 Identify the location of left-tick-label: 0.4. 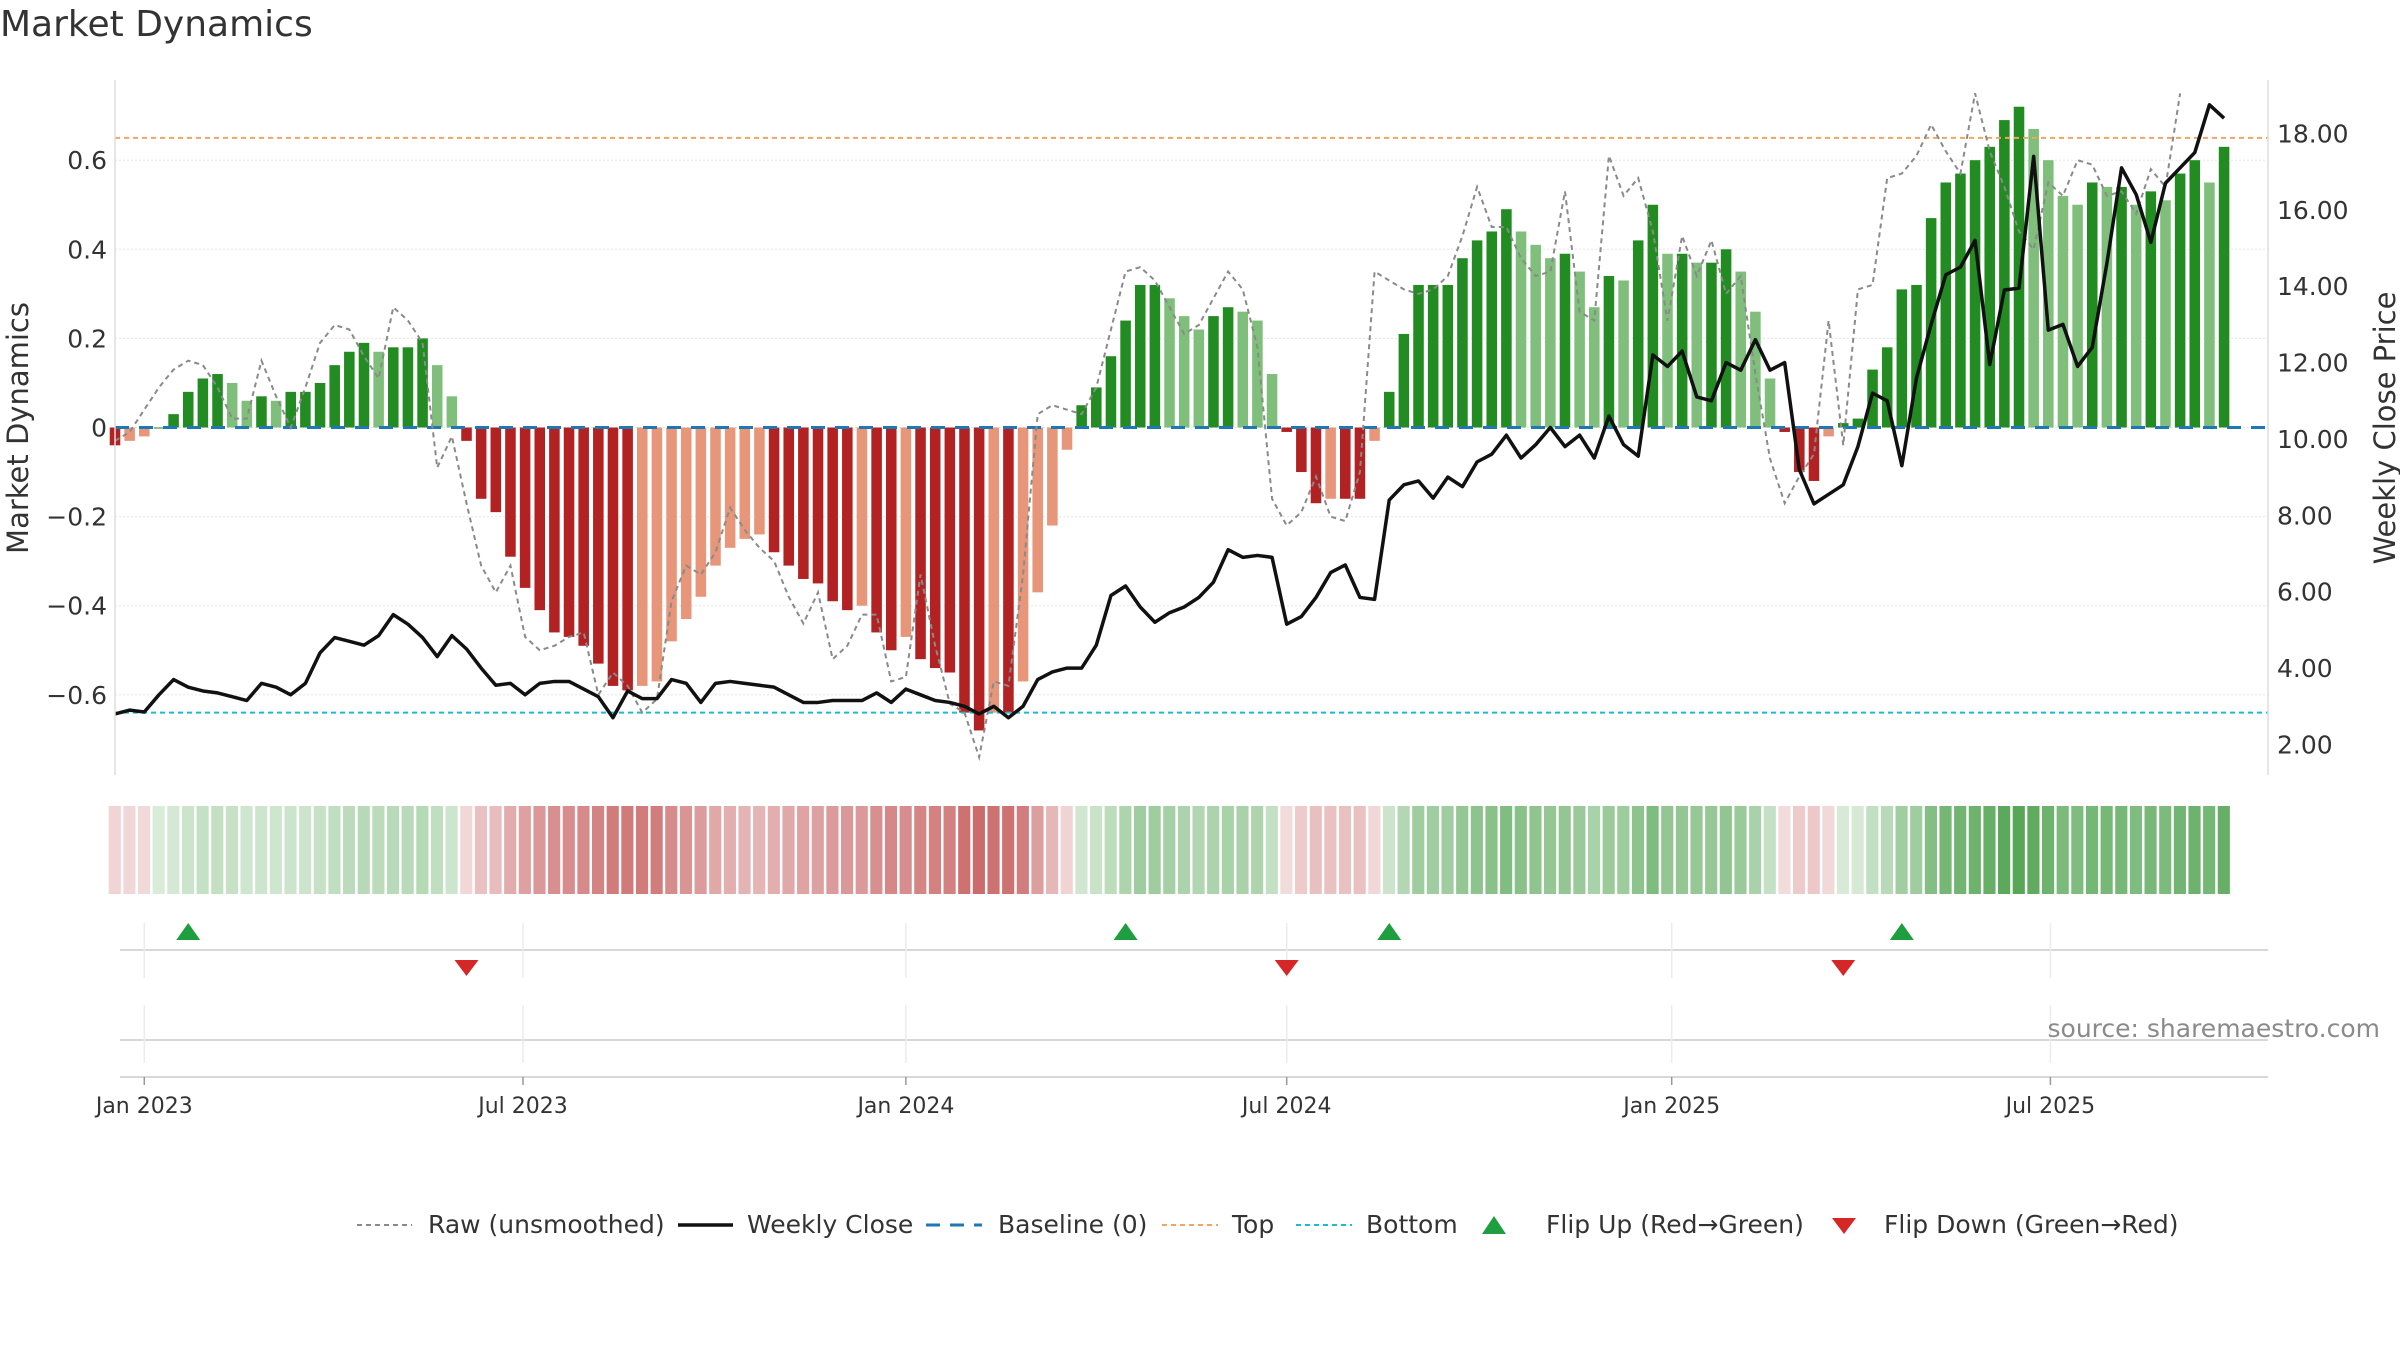
(87, 249).